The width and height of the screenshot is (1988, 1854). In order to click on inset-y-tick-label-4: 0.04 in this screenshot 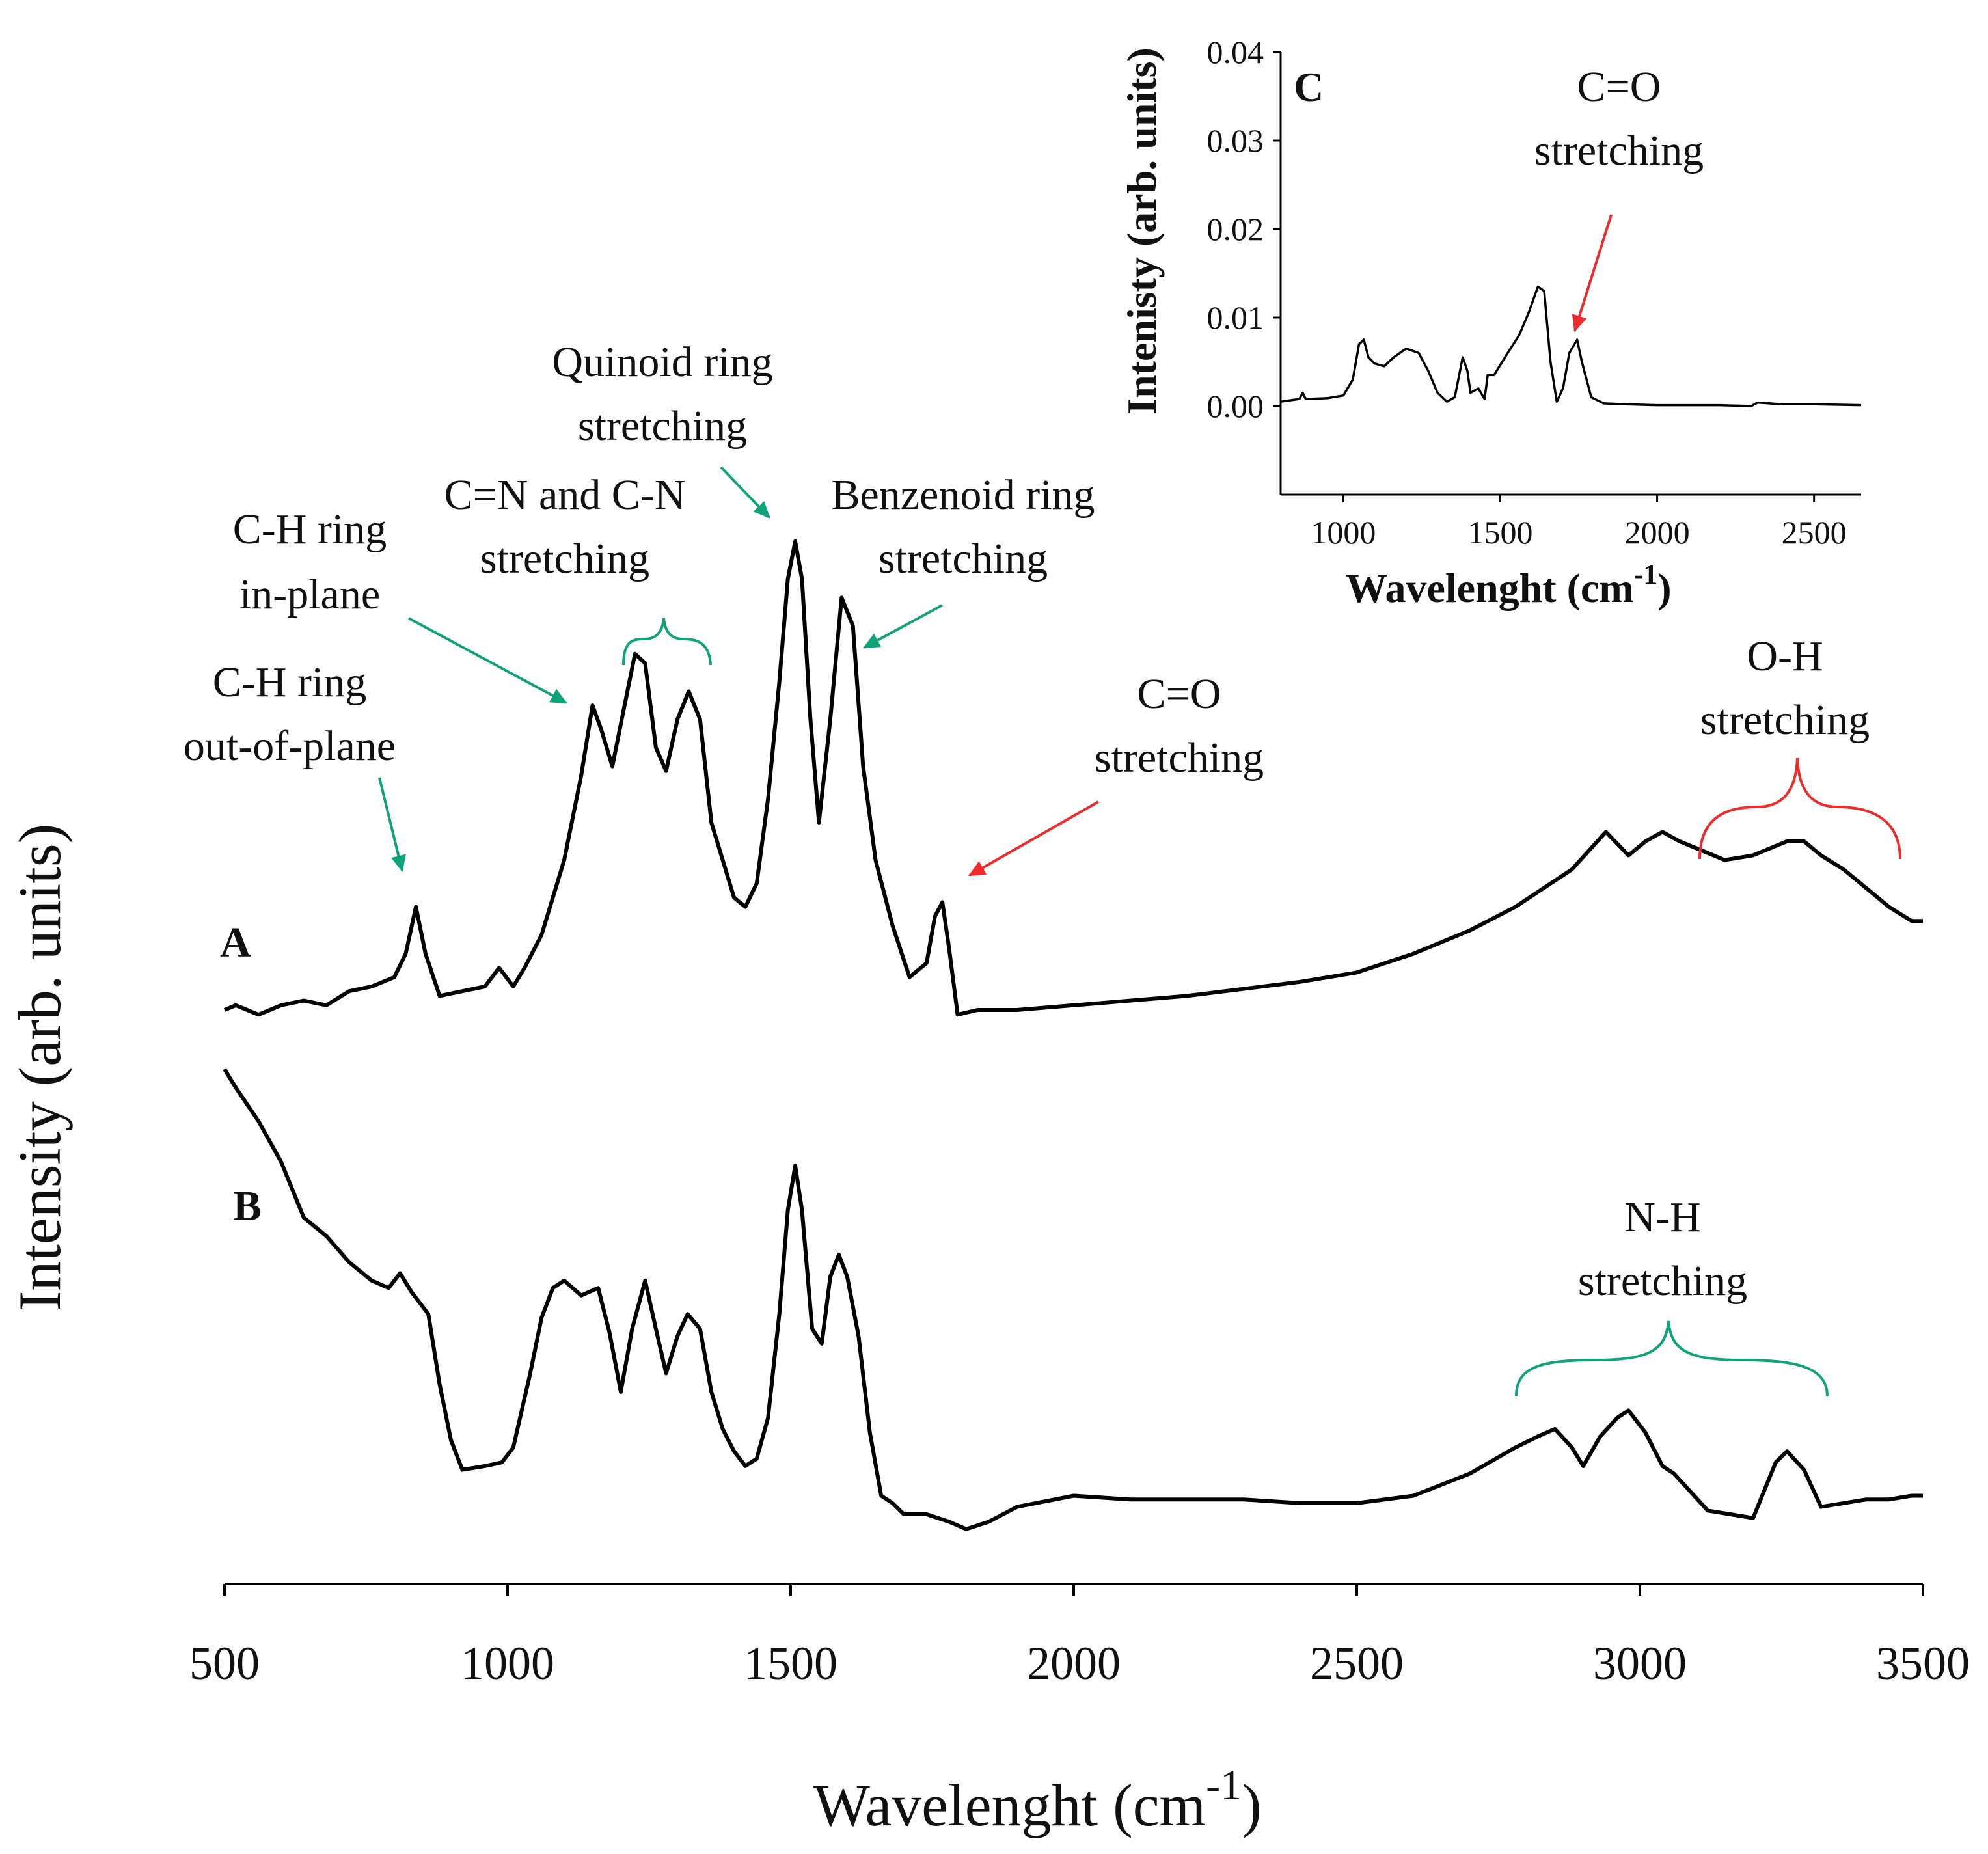, I will do `click(1235, 52)`.